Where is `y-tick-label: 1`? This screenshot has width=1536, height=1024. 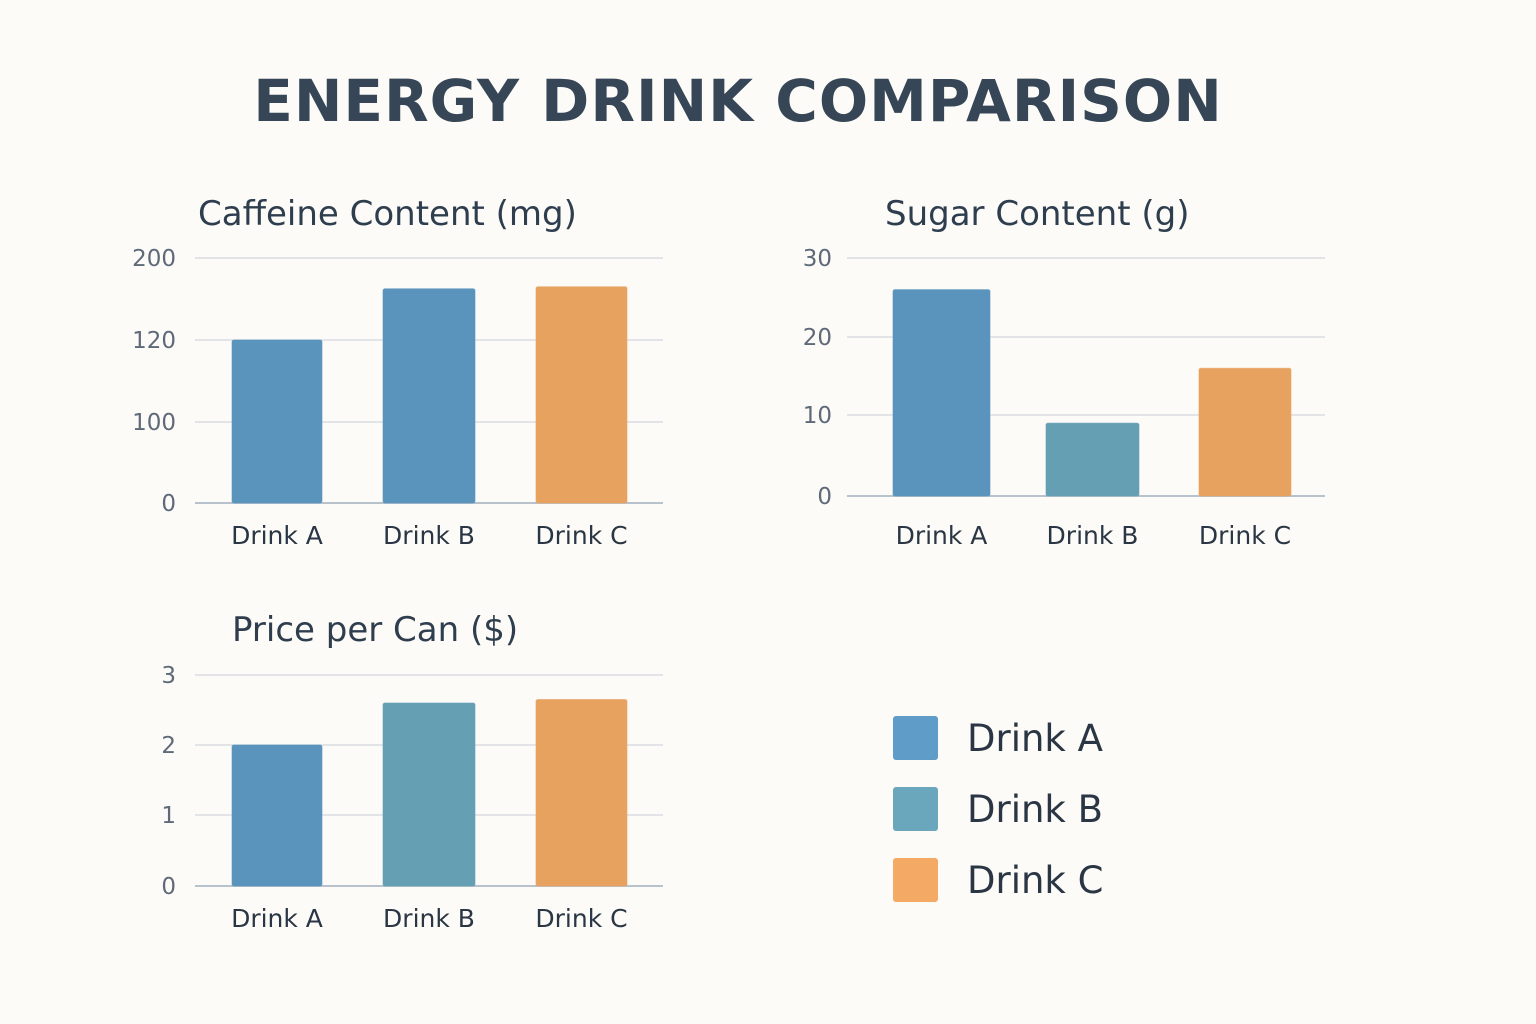
y-tick-label: 1 is located at coordinates (168, 816).